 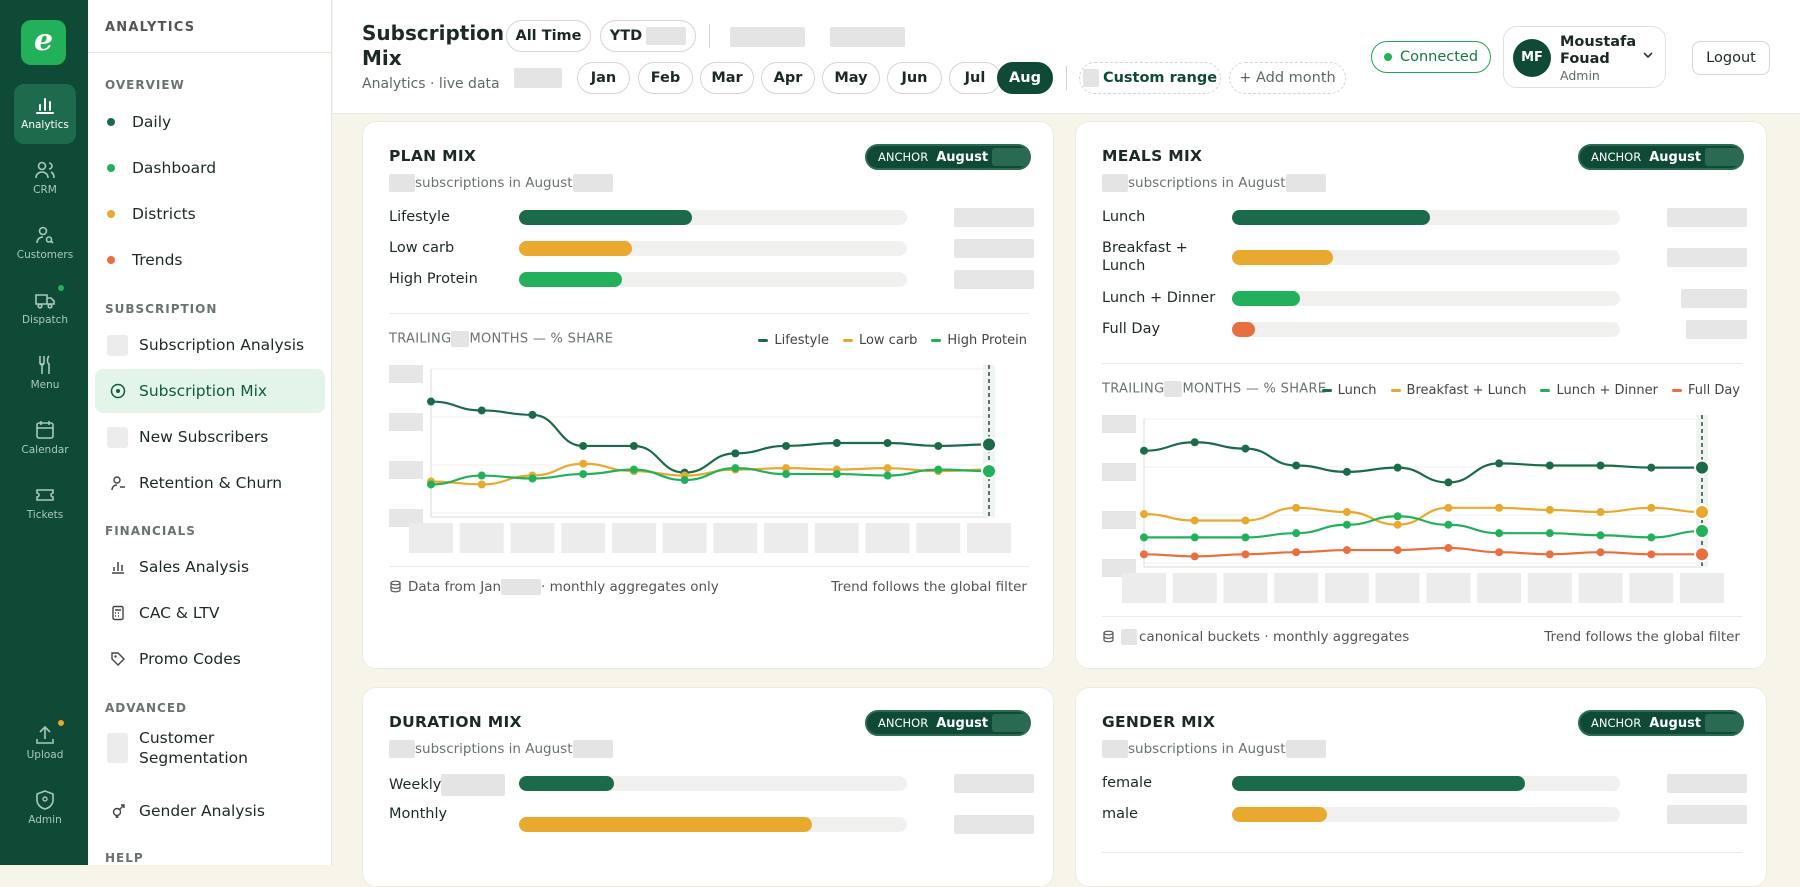 I want to click on rail-item-dispatch: Dispatch, so click(x=45, y=309).